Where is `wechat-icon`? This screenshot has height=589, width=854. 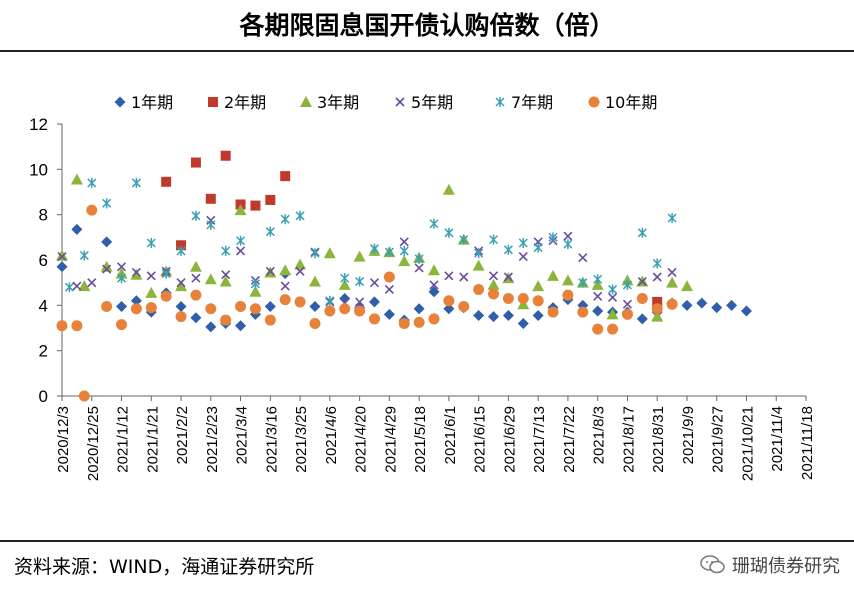
wechat-icon is located at coordinates (712, 564).